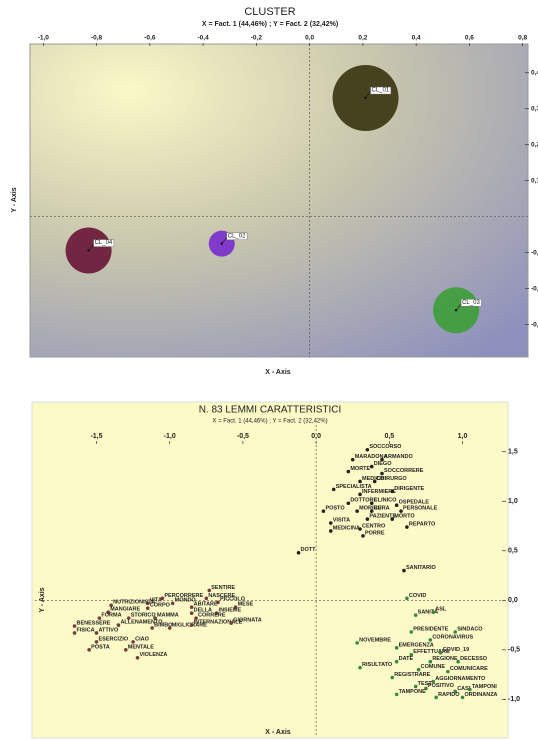  What do you see at coordinates (221, 596) in the screenshot?
I see `point-label: NASCERE` at bounding box center [221, 596].